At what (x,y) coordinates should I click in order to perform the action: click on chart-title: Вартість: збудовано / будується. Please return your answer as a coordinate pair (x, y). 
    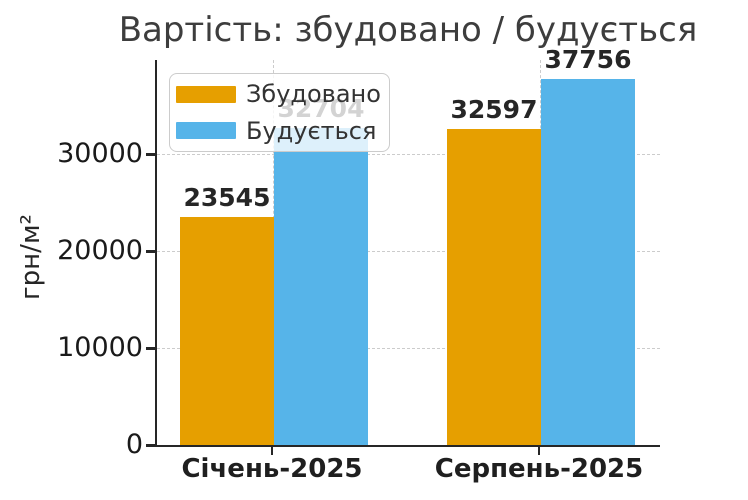
    Looking at the image, I should click on (408, 30).